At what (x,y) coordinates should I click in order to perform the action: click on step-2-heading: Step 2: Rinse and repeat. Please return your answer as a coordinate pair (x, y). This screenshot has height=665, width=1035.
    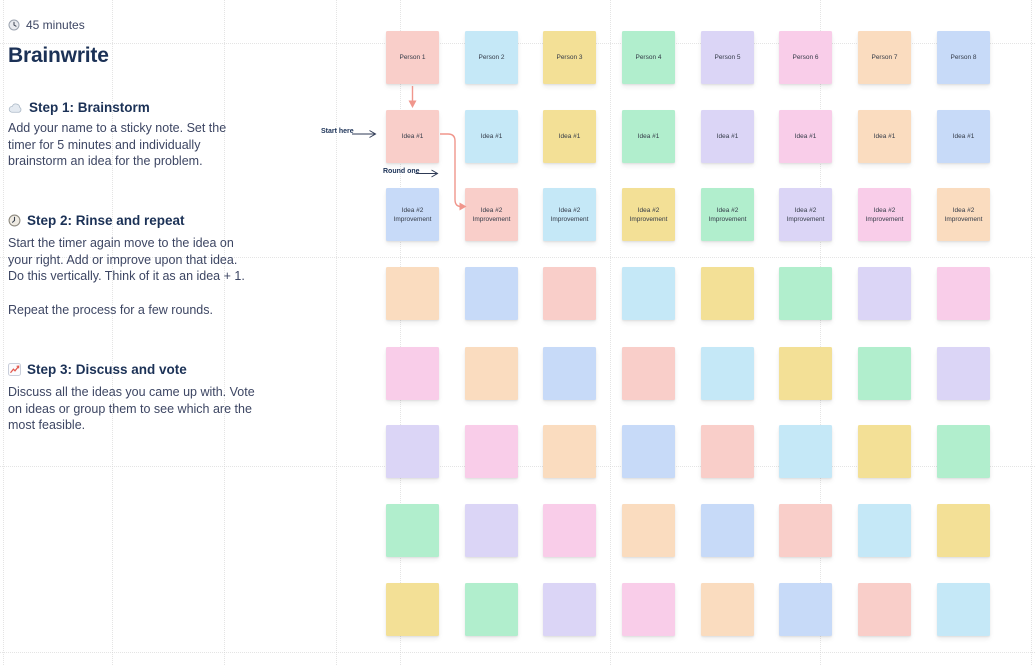
    Looking at the image, I should click on (96, 220).